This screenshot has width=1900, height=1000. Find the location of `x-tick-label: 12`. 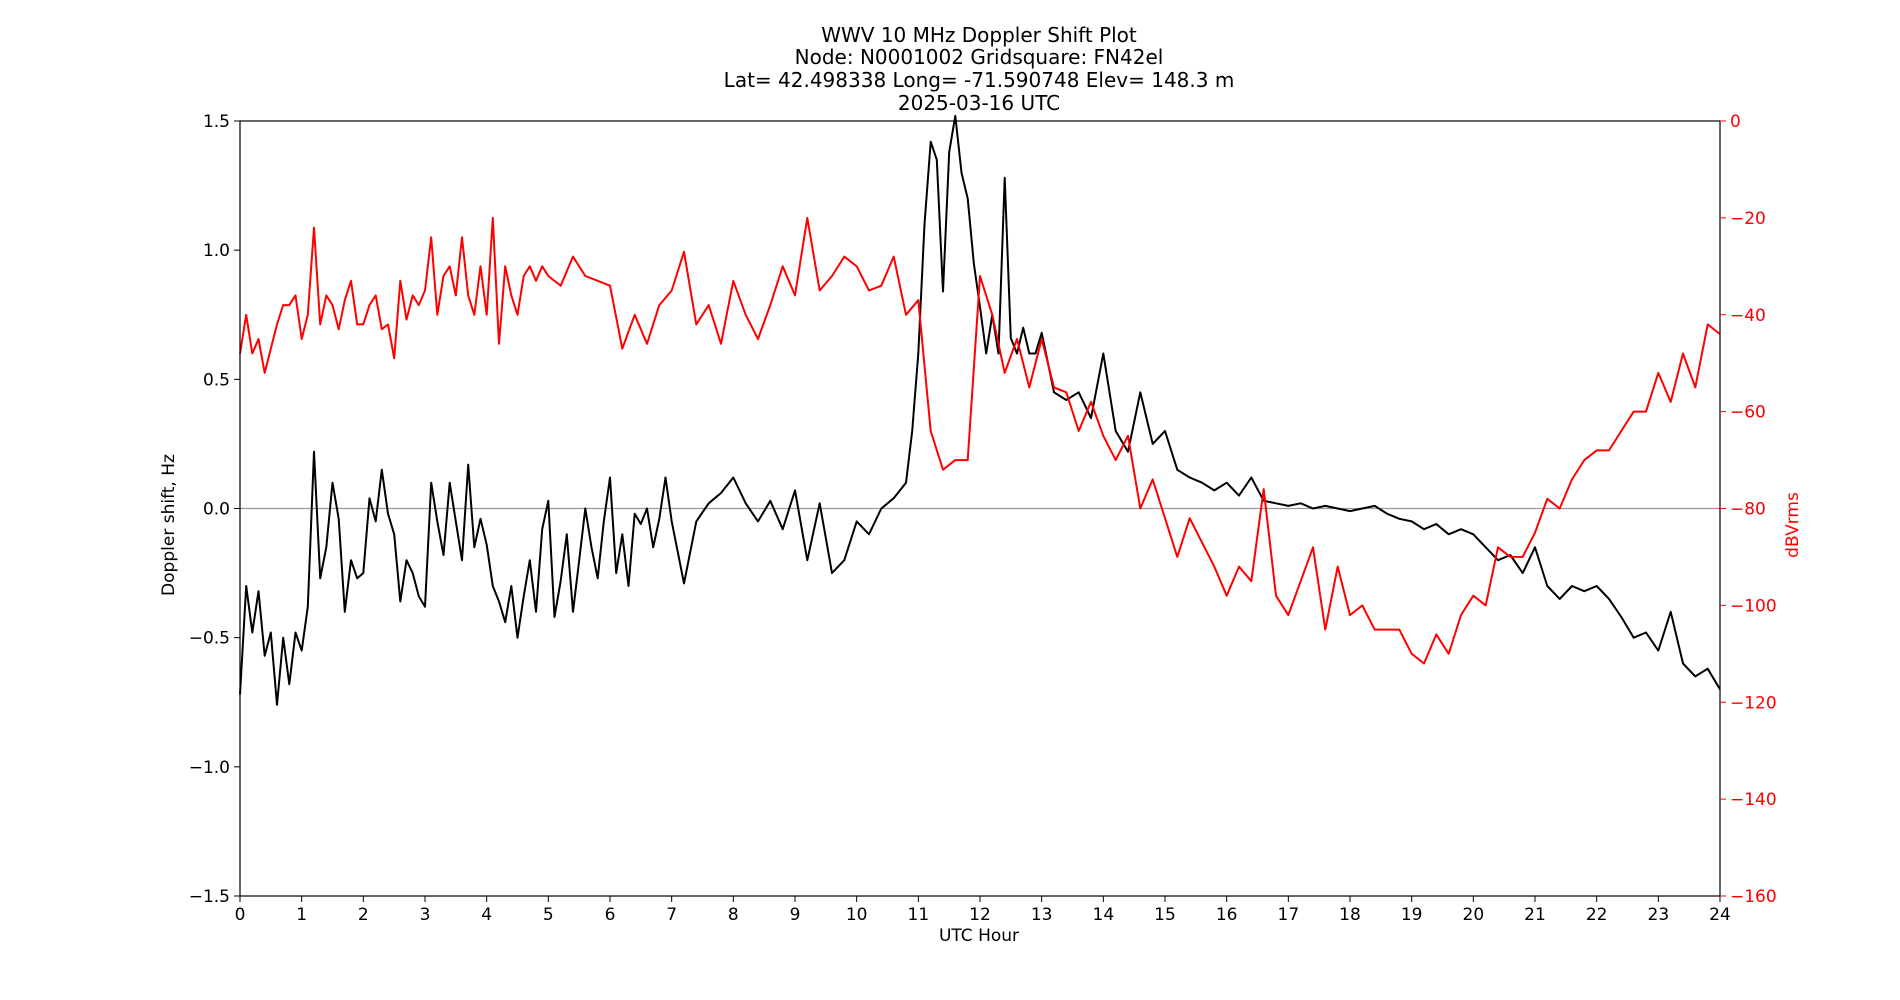

x-tick-label: 12 is located at coordinates (980, 915).